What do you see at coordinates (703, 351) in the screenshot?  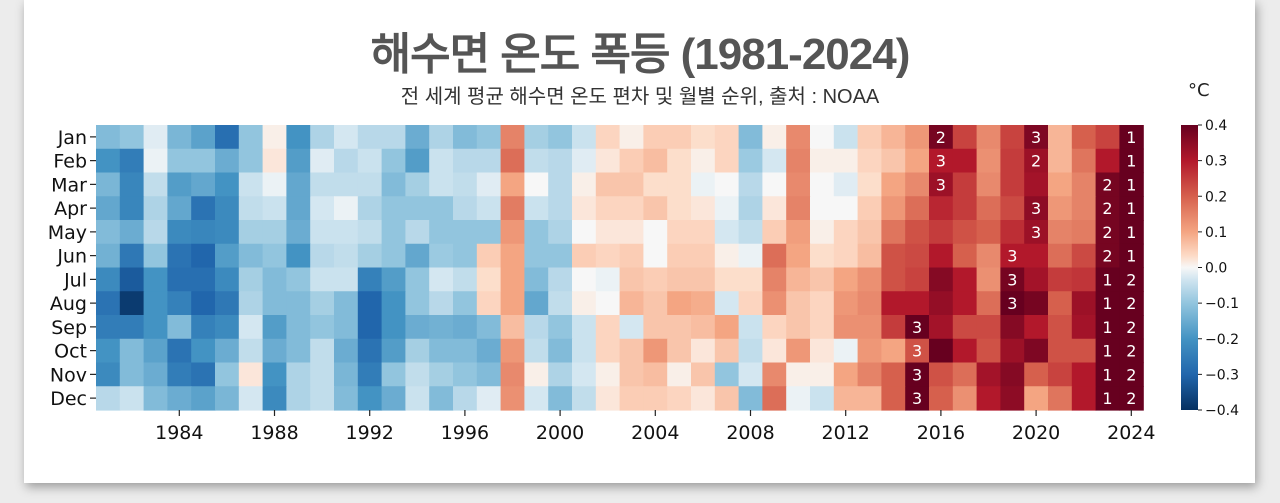 I see `heatmap-cell-2006-Oct` at bounding box center [703, 351].